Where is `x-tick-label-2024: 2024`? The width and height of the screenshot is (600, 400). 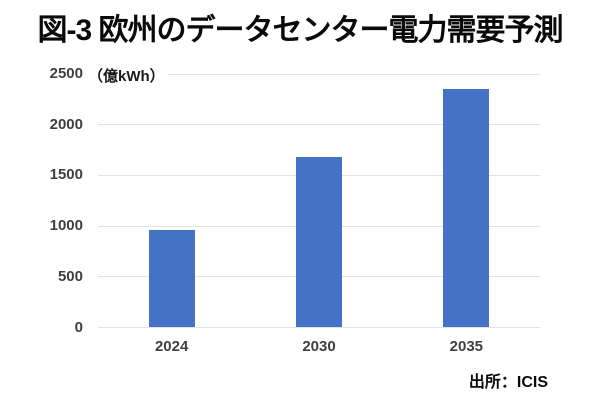 x-tick-label-2024: 2024 is located at coordinates (171, 346).